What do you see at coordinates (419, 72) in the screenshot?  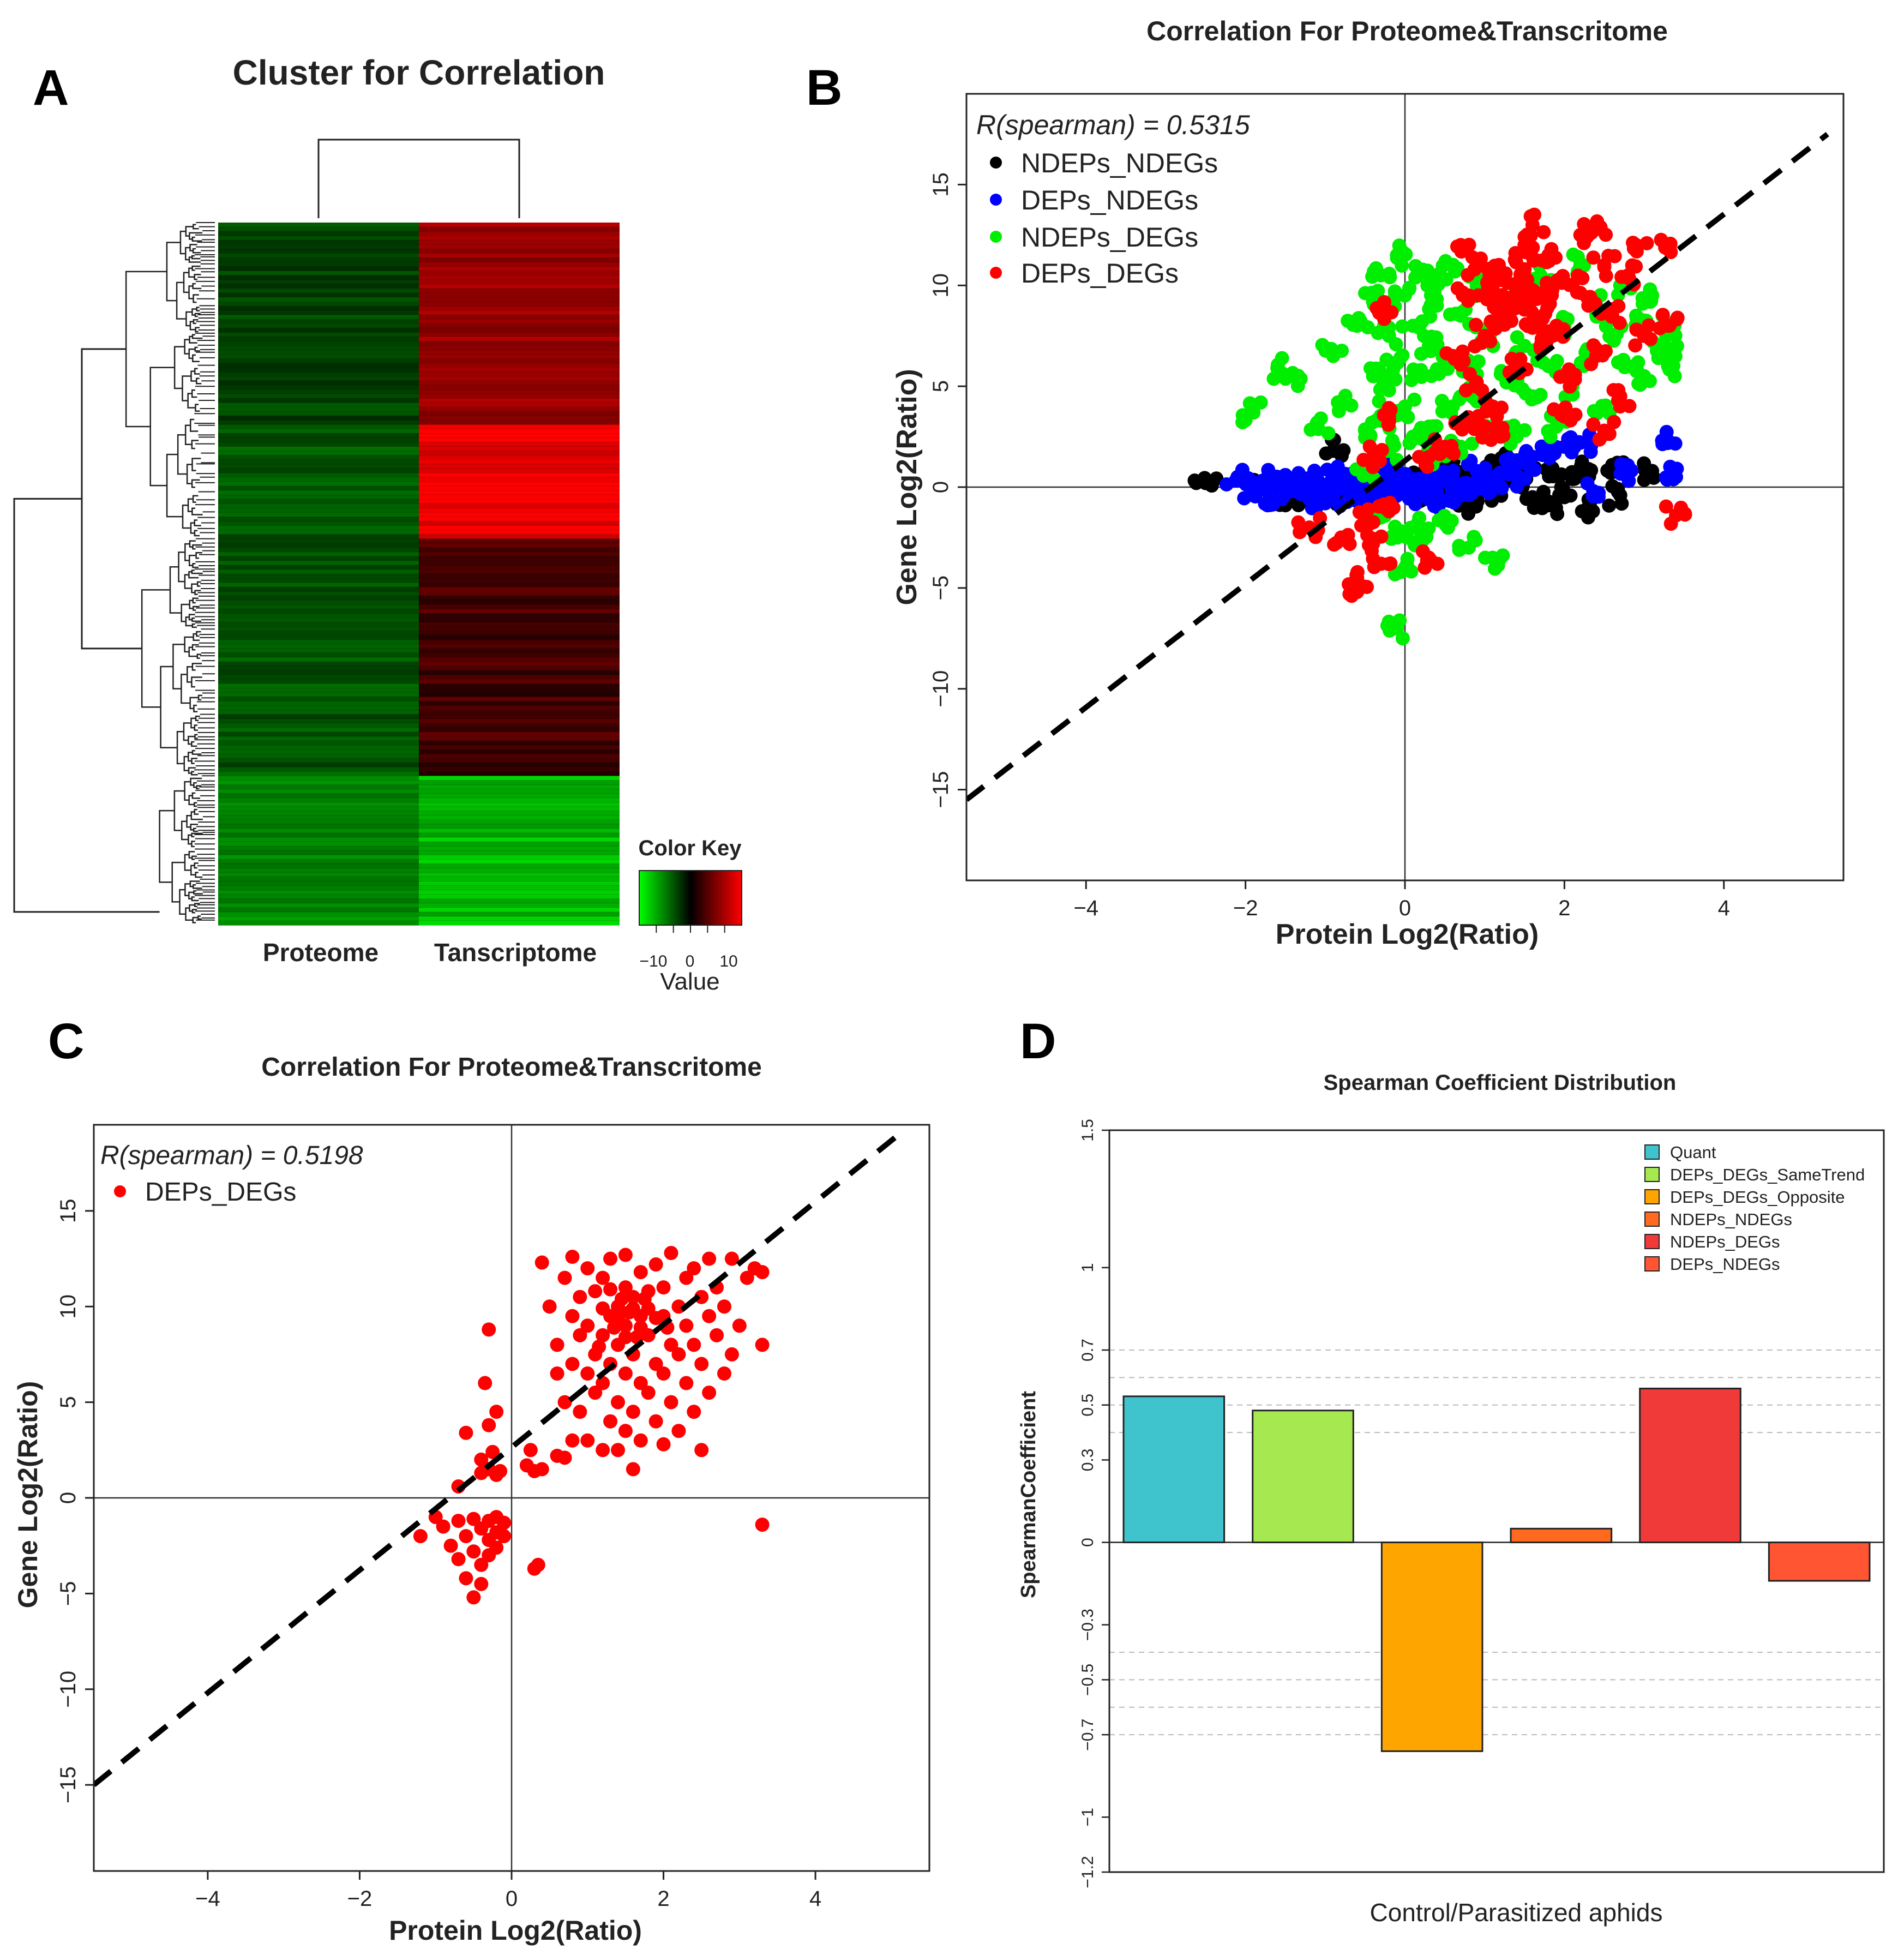 I see `heatmap-title: Cluster for Correlation` at bounding box center [419, 72].